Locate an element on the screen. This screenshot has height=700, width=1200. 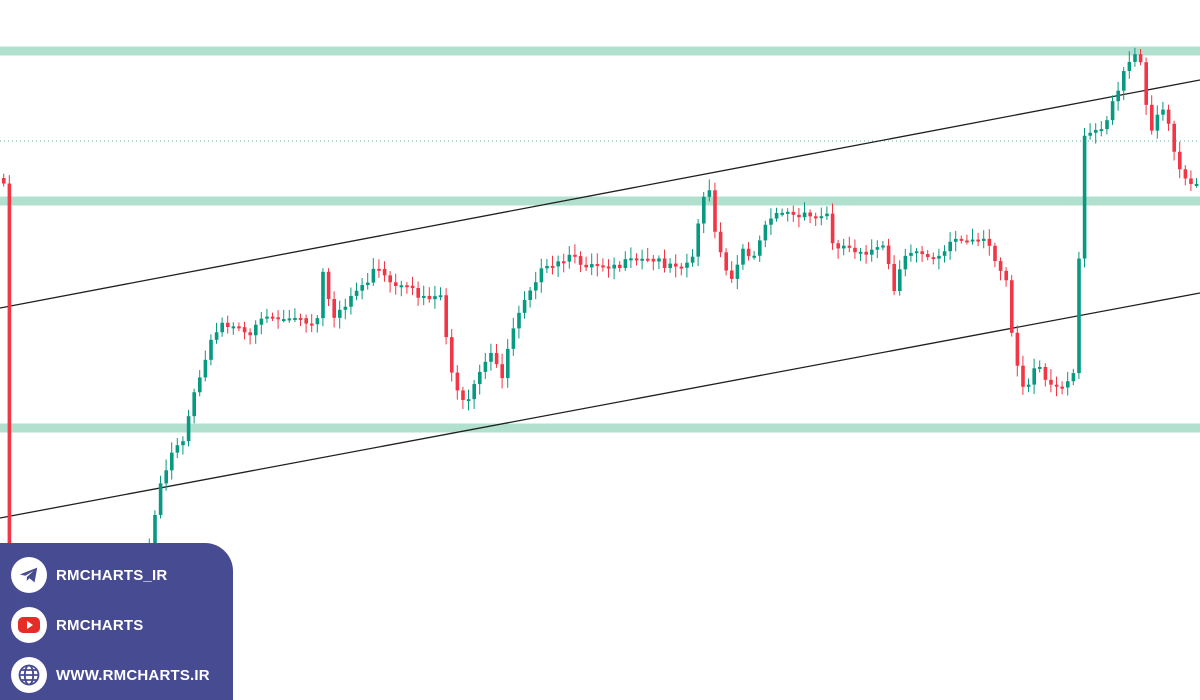
telegram-row: RMCHARTS_IR is located at coordinates (89, 575).